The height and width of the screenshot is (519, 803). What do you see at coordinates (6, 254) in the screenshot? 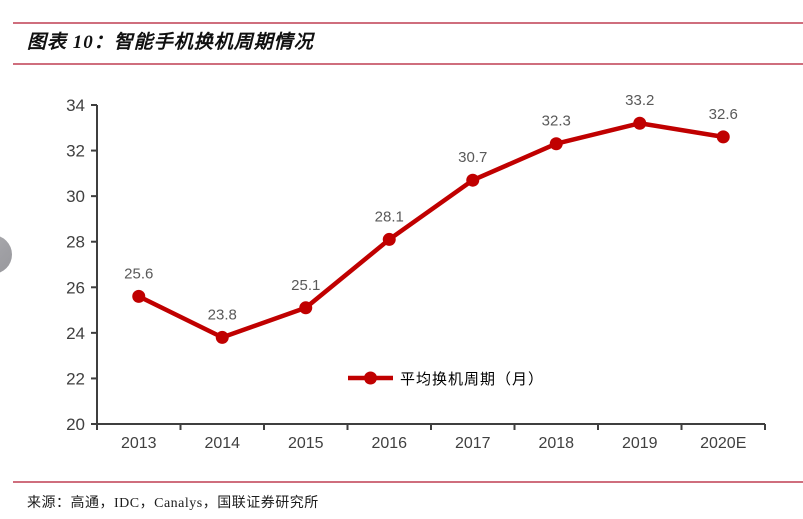
I see `left-edge-ornament-circle` at bounding box center [6, 254].